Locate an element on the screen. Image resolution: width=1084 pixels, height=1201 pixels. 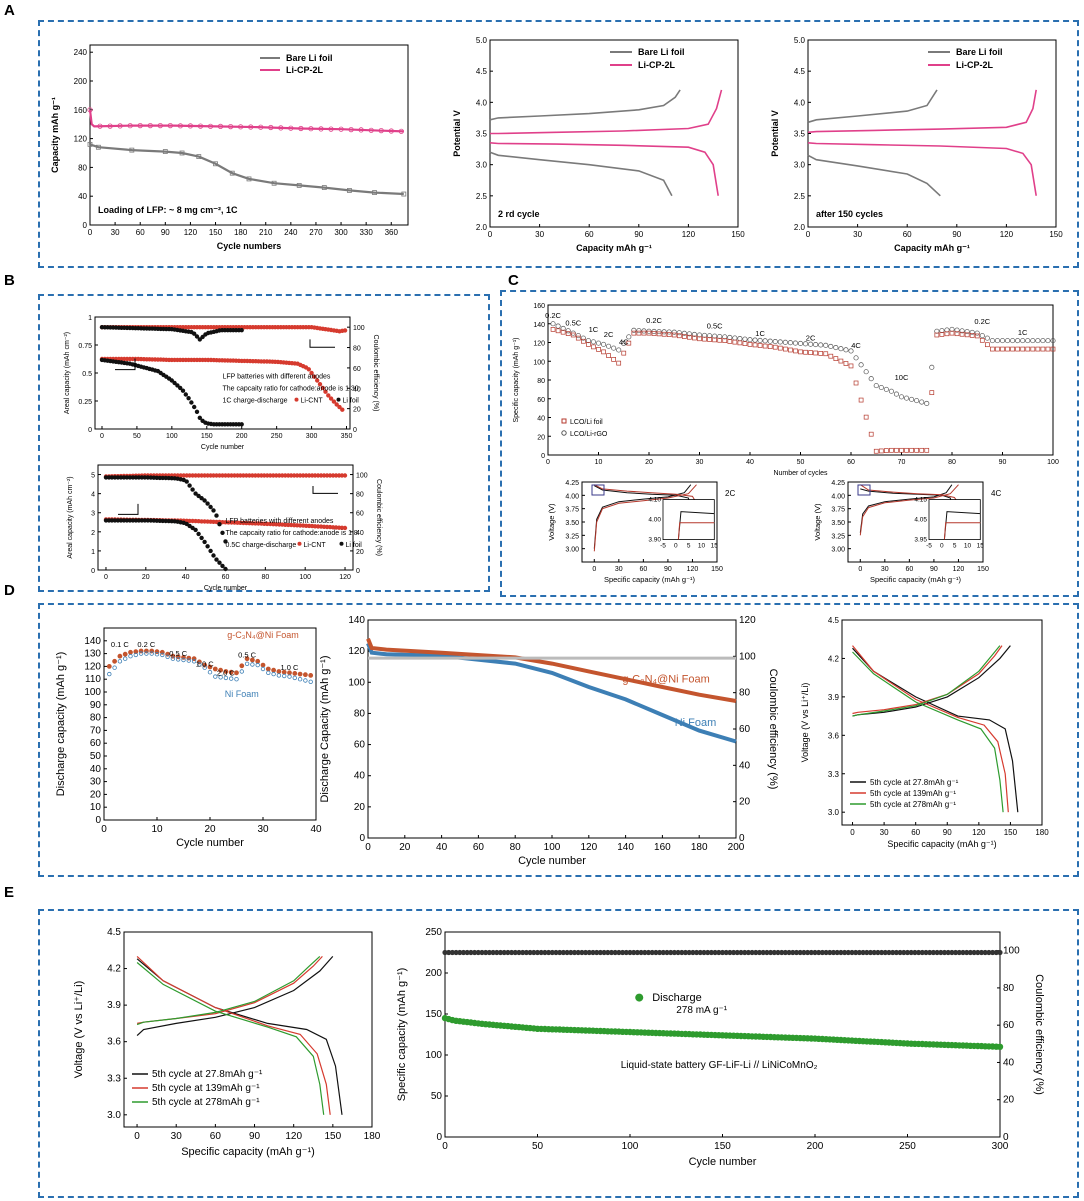
chart-c3-inset-xtick-label: -5 is located at coordinates (929, 546).